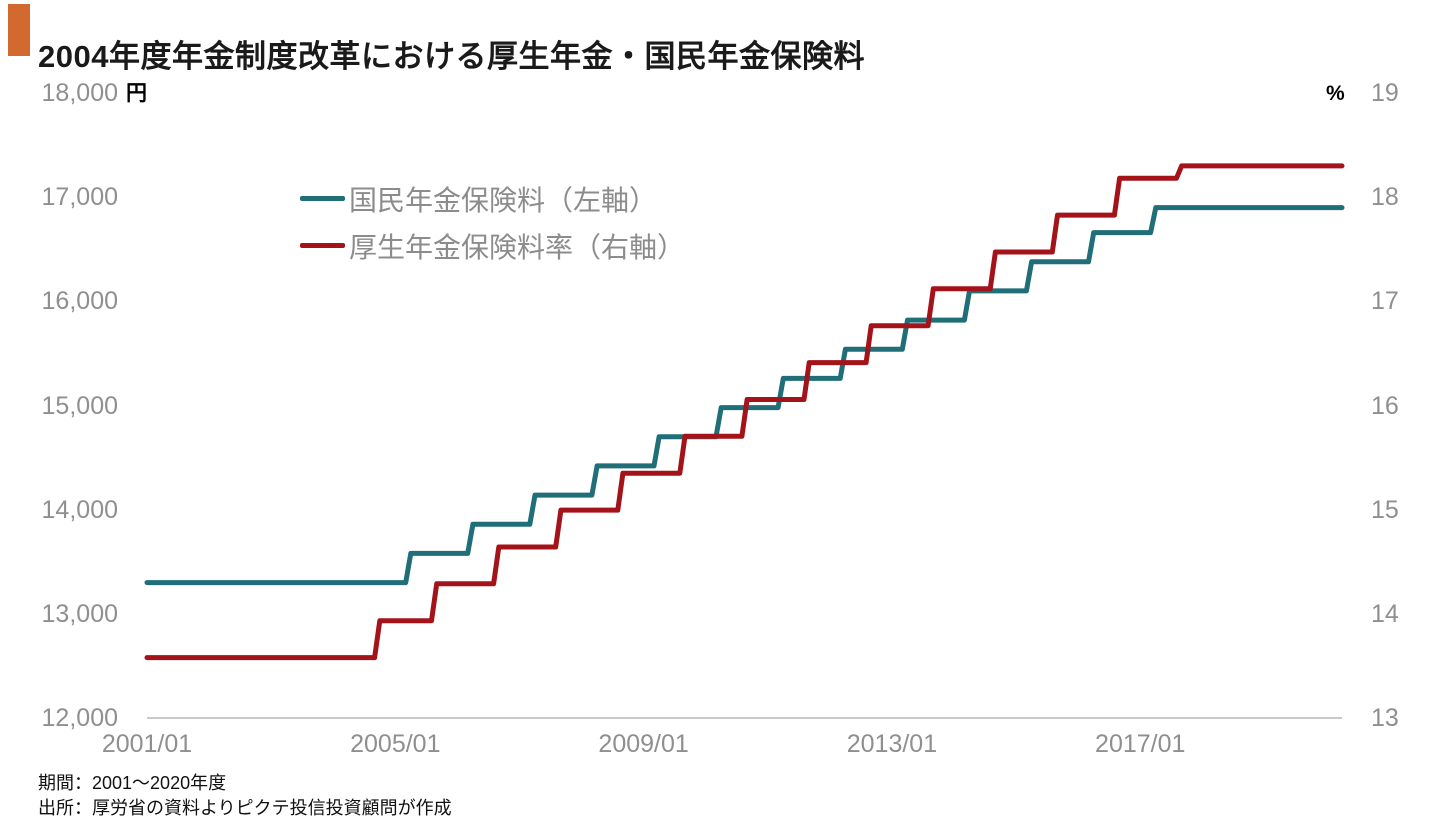  I want to click on right-axis-tick-label: 15, so click(1385, 509).